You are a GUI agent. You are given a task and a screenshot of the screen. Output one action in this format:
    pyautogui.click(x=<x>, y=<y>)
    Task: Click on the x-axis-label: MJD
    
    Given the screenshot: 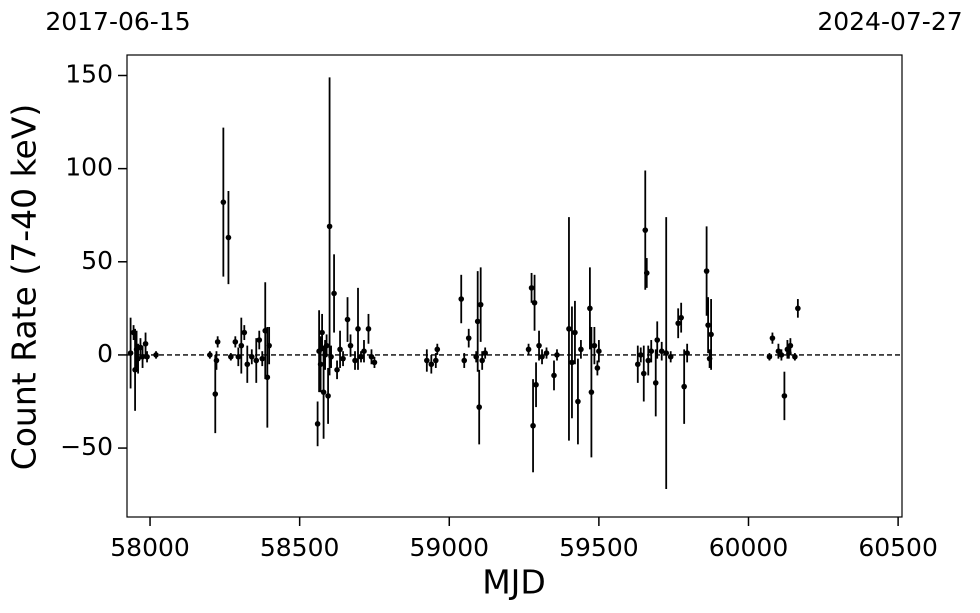 What is the action you would take?
    pyautogui.click(x=514, y=582)
    